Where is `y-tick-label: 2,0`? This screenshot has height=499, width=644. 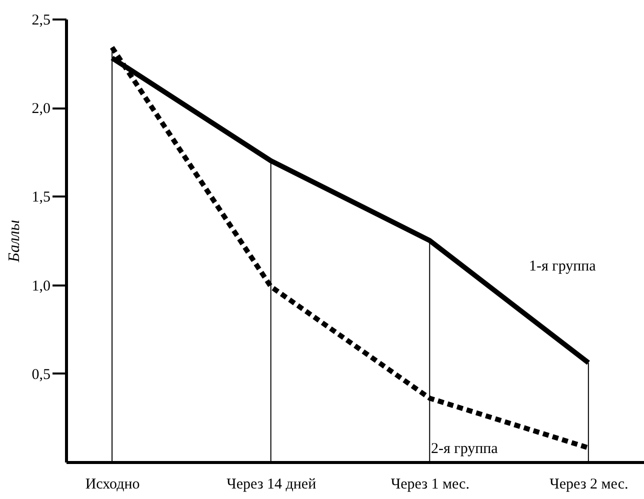
y-tick-label: 2,0 is located at coordinates (41, 109).